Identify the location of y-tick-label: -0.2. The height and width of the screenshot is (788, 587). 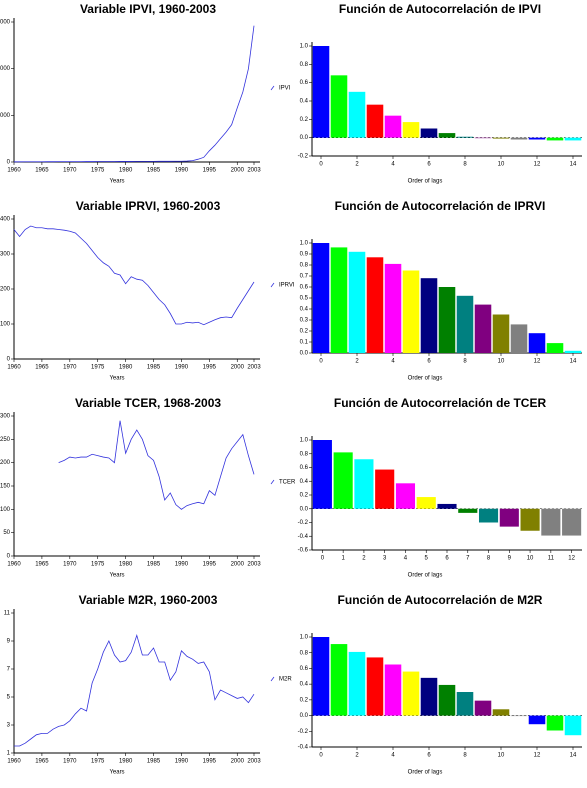
(303, 732).